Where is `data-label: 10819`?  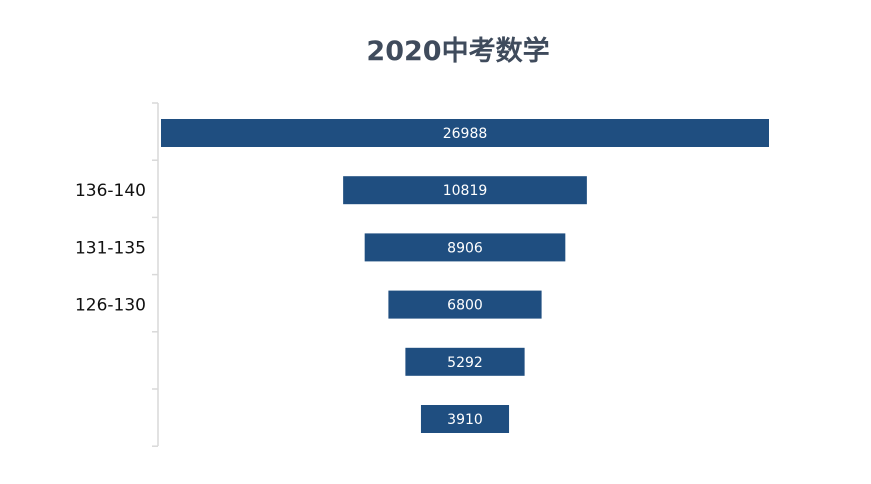
data-label: 10819 is located at coordinates (465, 191).